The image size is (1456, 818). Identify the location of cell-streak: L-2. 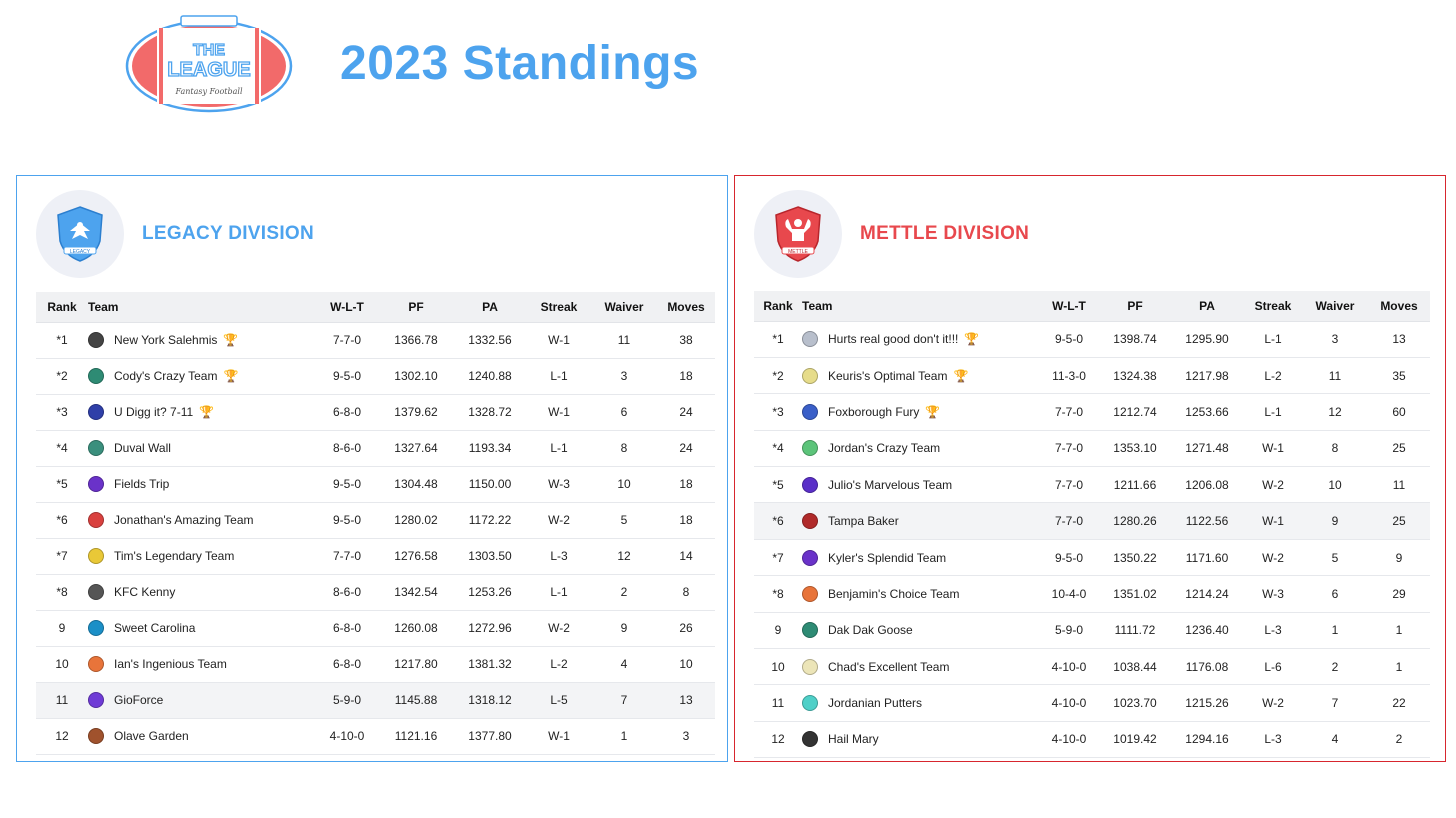
(1273, 376).